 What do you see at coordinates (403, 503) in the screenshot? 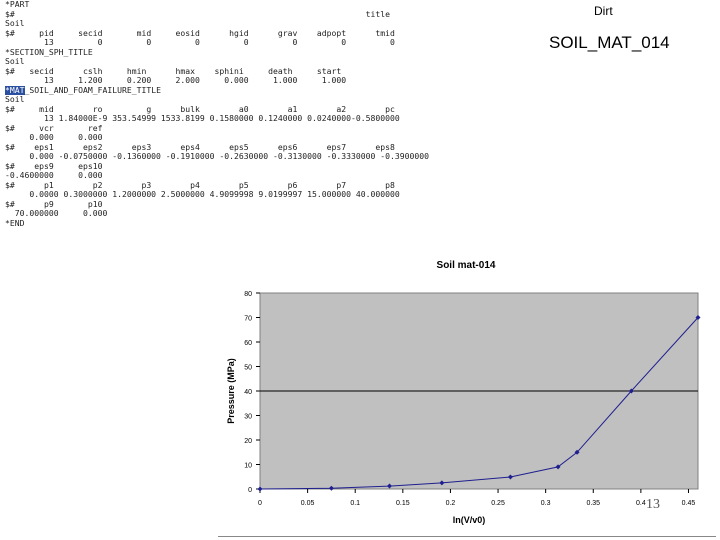
I see `x-tick-label: 0.15` at bounding box center [403, 503].